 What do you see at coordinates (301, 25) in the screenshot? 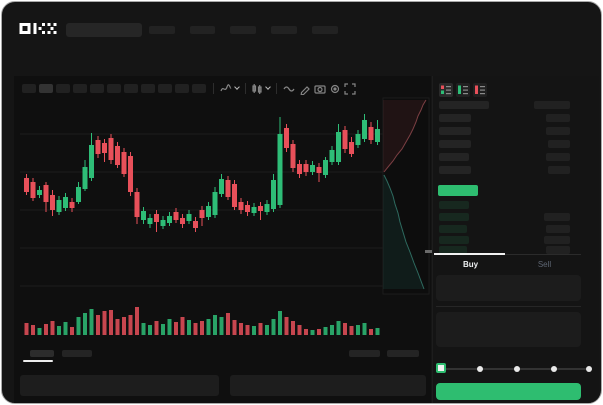
I see `top-navbar` at bounding box center [301, 25].